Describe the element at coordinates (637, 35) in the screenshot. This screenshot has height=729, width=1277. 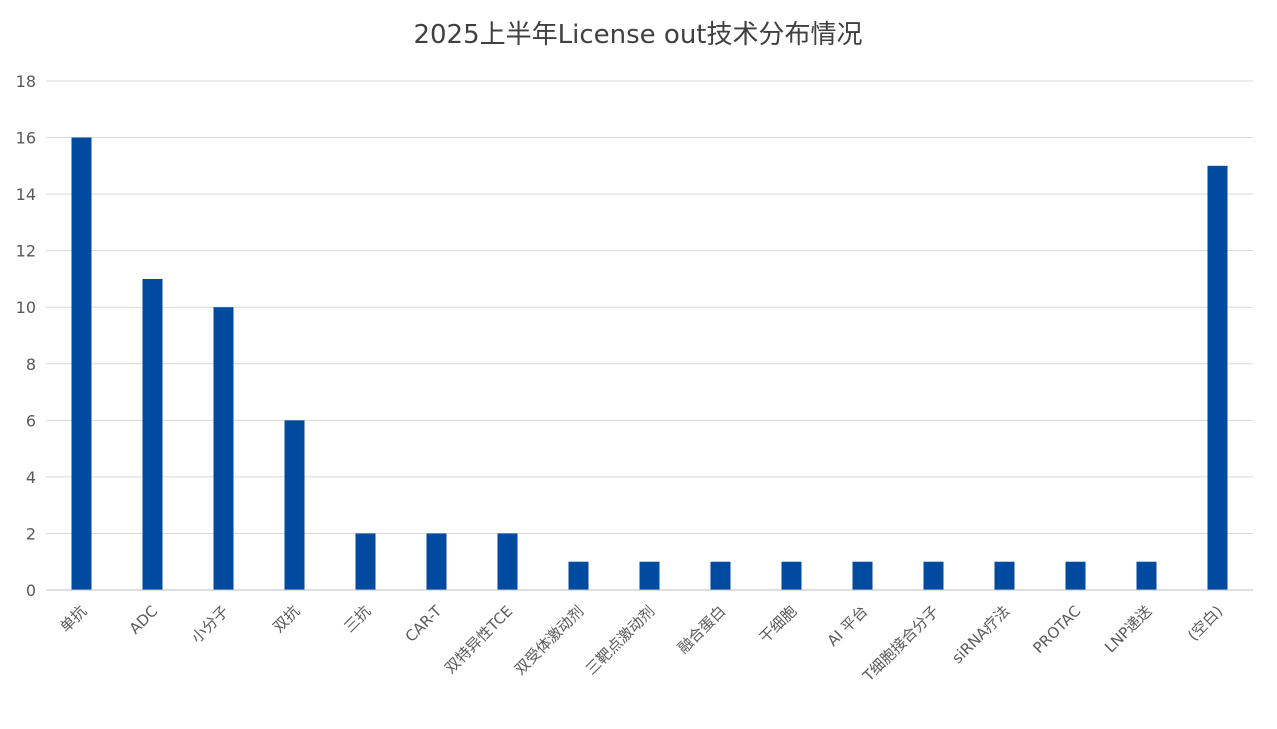
I see `chart-title: 2025上半年License out技术分布情况` at that location.